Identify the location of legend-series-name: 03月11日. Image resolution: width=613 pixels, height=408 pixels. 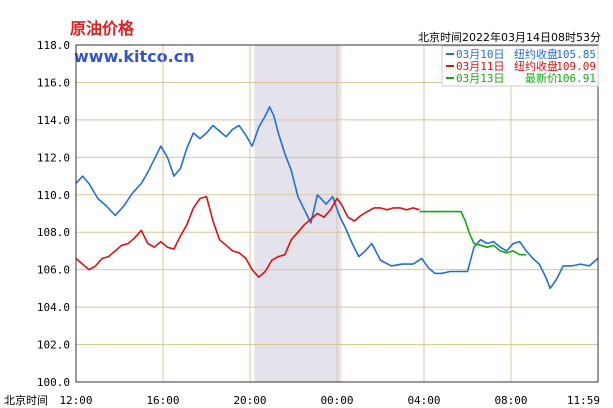
(480, 66).